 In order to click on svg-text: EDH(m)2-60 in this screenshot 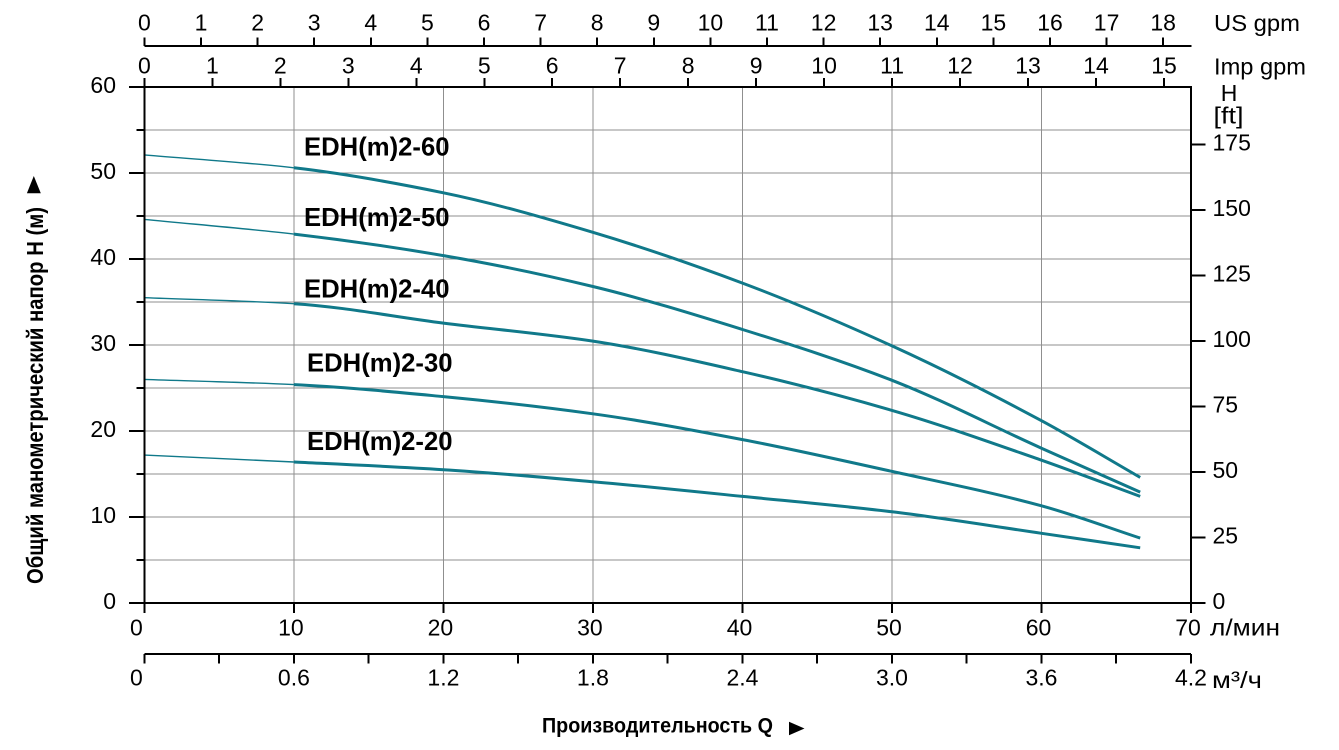, I will do `click(377, 147)`.